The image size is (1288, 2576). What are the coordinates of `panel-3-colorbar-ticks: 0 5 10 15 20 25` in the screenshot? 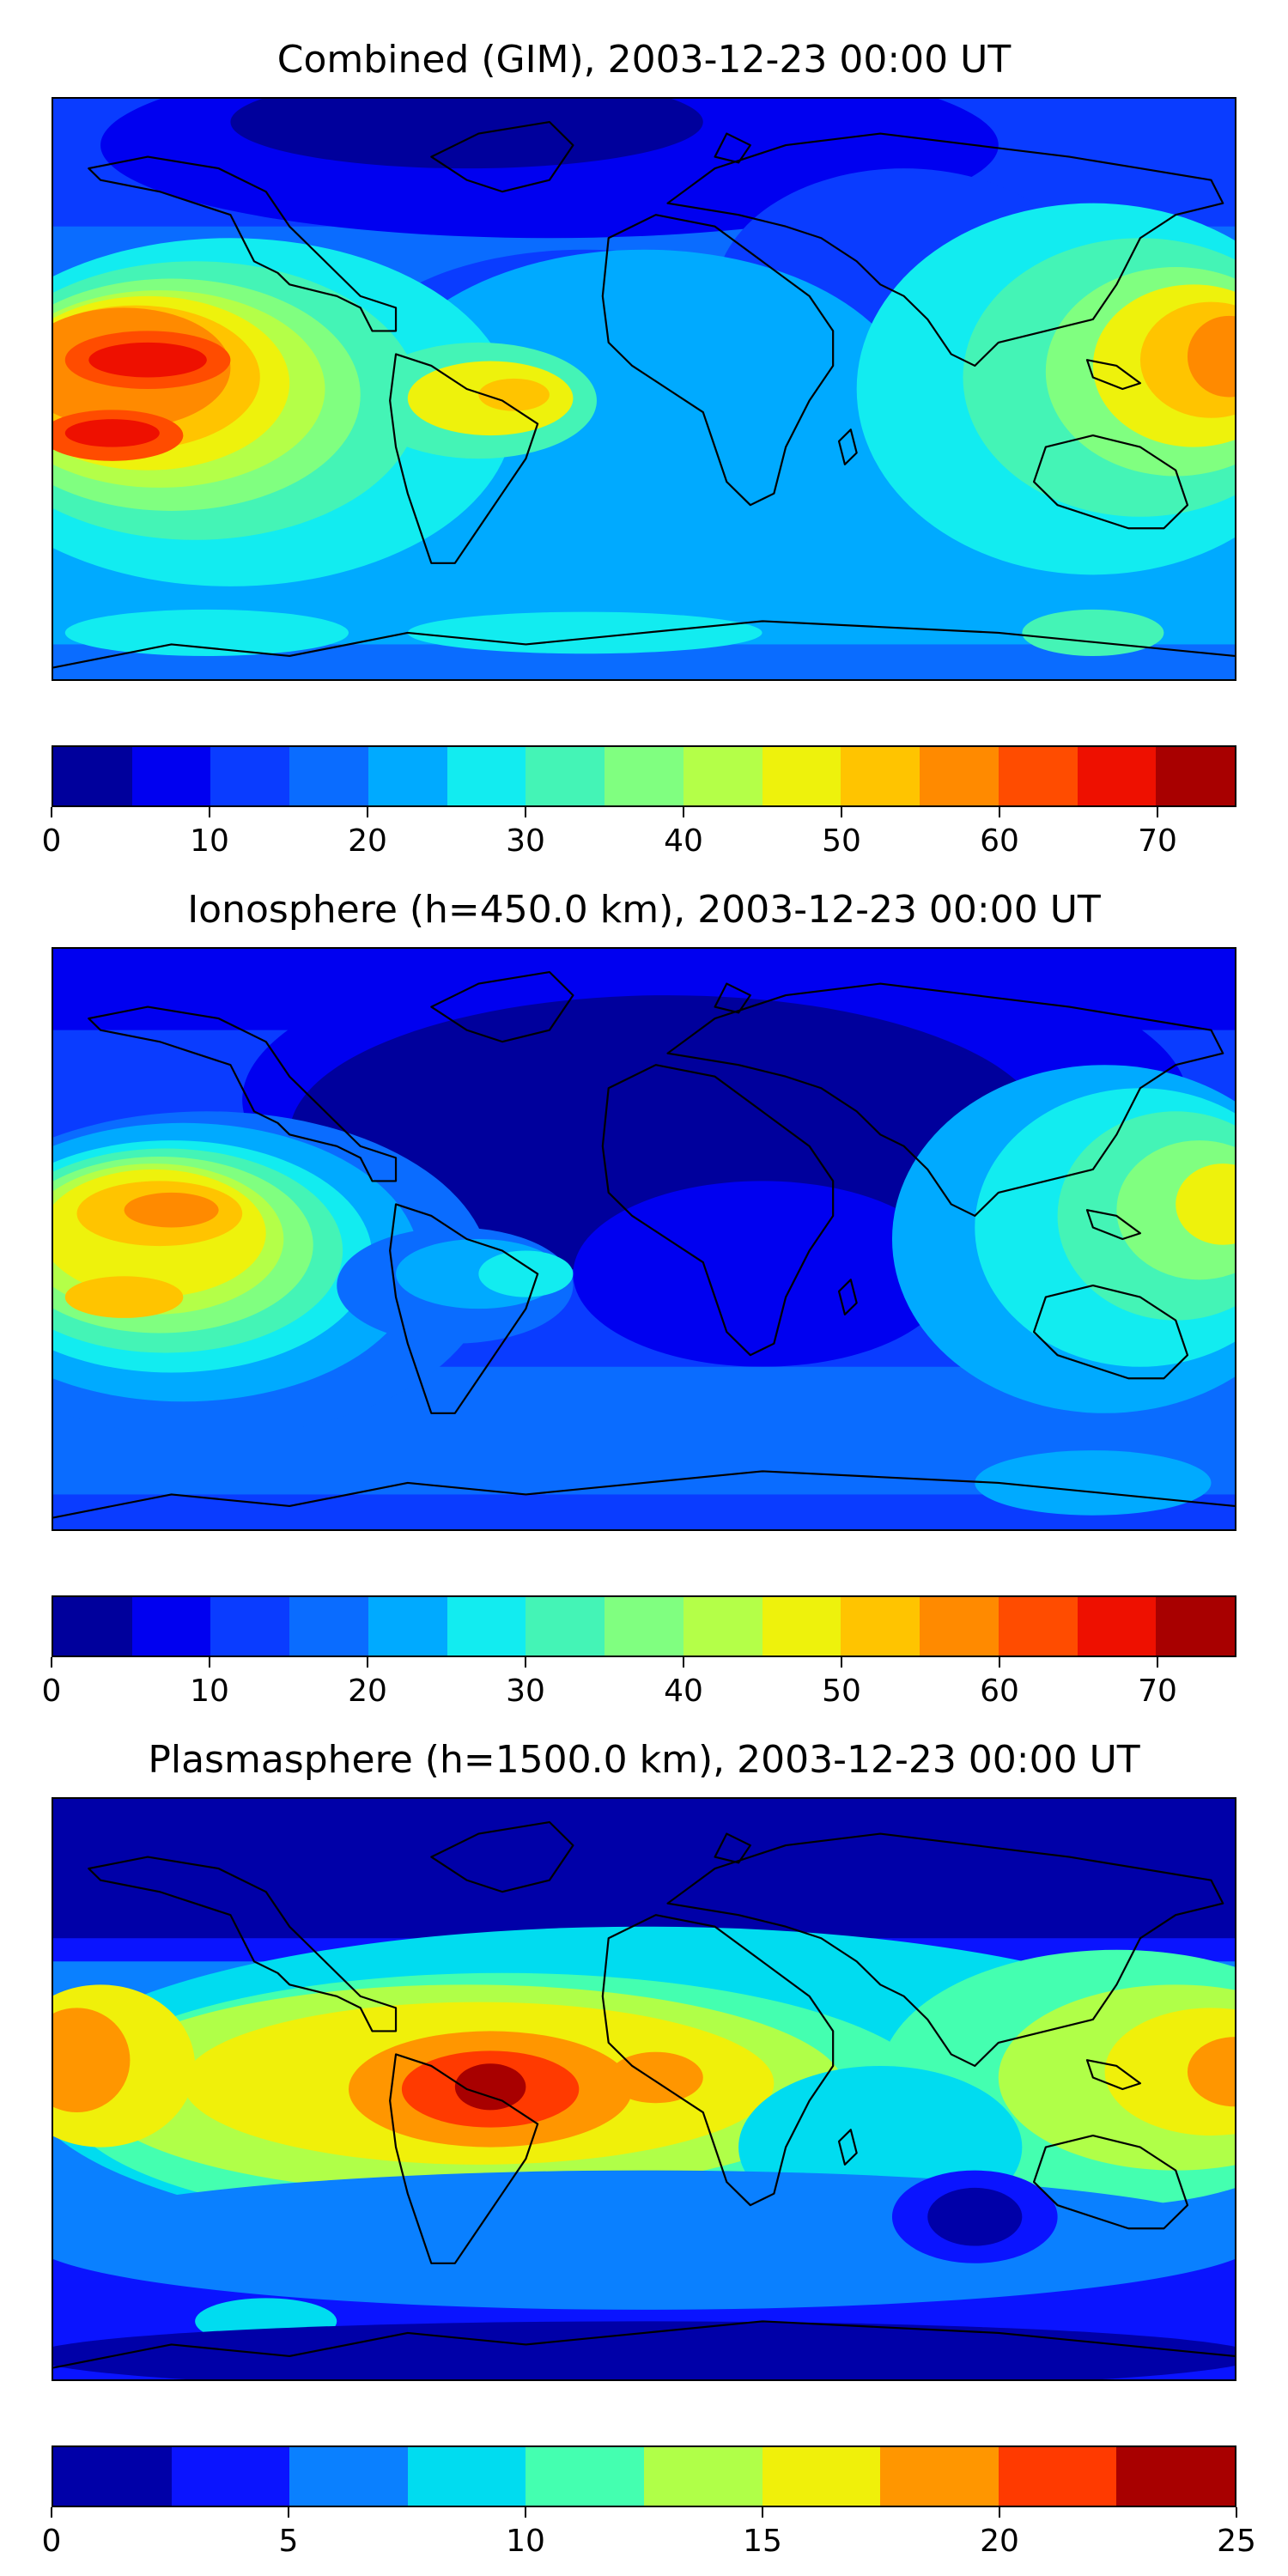 It's located at (649, 2537).